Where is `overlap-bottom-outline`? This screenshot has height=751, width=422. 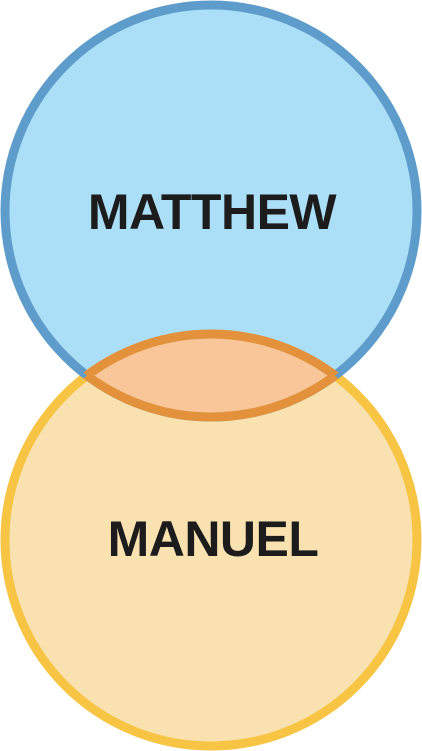 overlap-bottom-outline is located at coordinates (211, 373).